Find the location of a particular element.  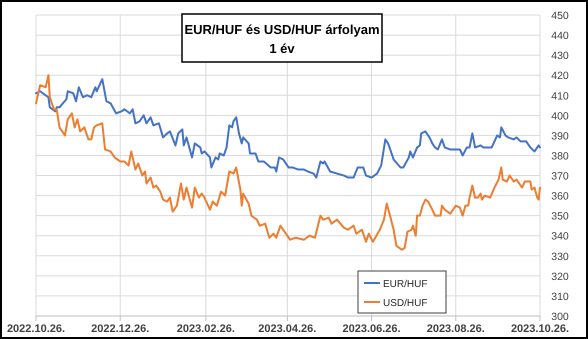

x-tick-label: 2022.10.26. is located at coordinates (36, 329).